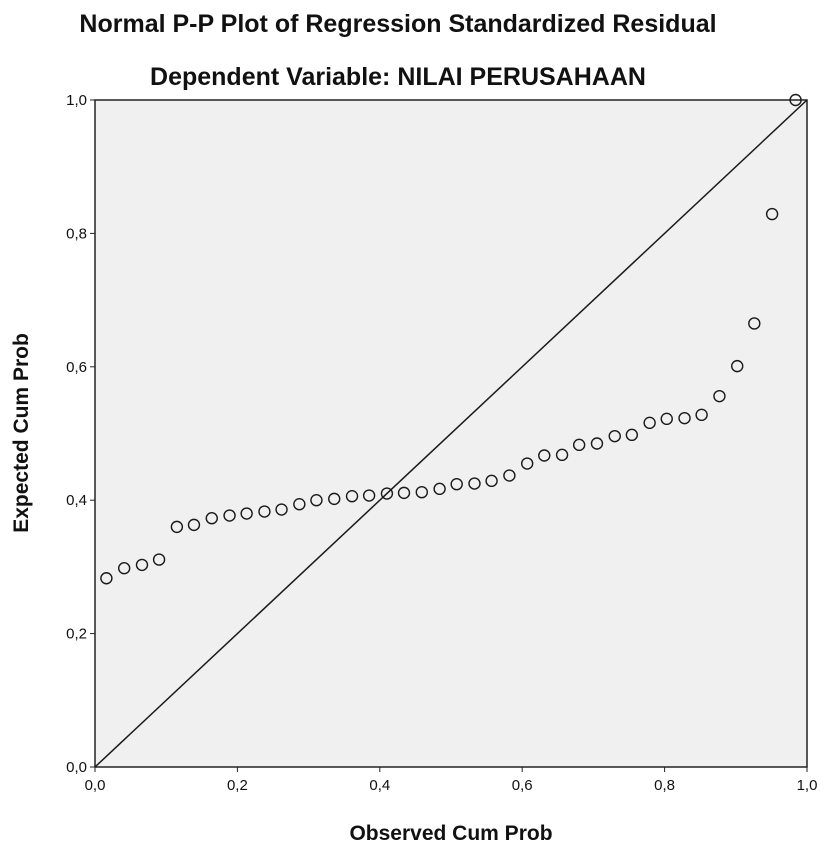 The image size is (826, 845). I want to click on x-axis-title: Observed Cum Prob, so click(450, 833).